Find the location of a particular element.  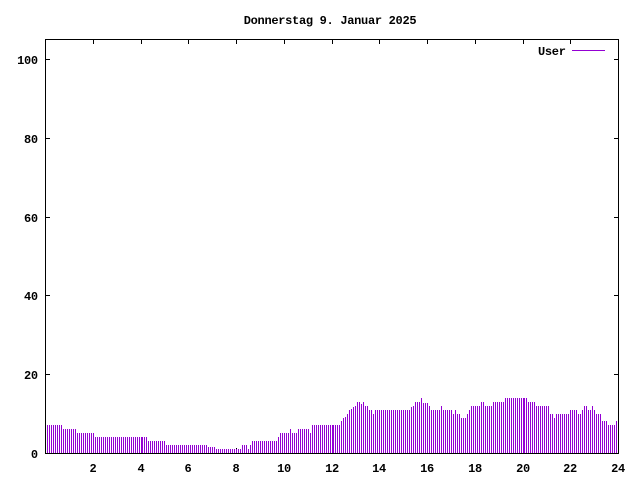

svg-text: 40 is located at coordinates (31, 297).